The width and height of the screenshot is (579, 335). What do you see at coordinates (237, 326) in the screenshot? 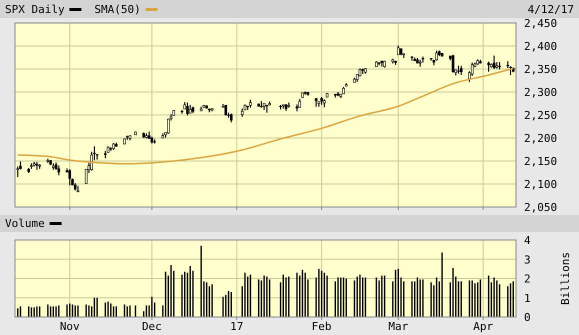
I see `x-tick-label: 17` at bounding box center [237, 326].